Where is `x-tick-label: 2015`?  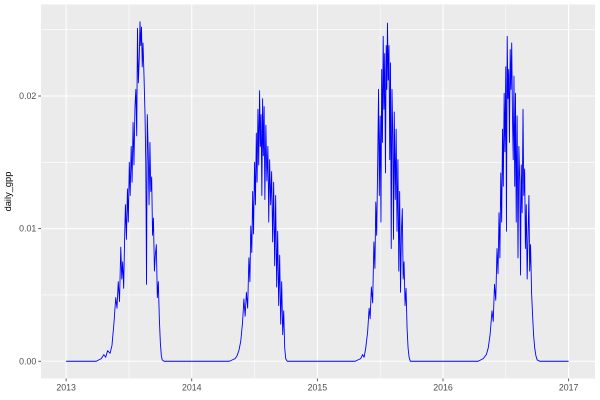 x-tick-label: 2015 is located at coordinates (318, 388).